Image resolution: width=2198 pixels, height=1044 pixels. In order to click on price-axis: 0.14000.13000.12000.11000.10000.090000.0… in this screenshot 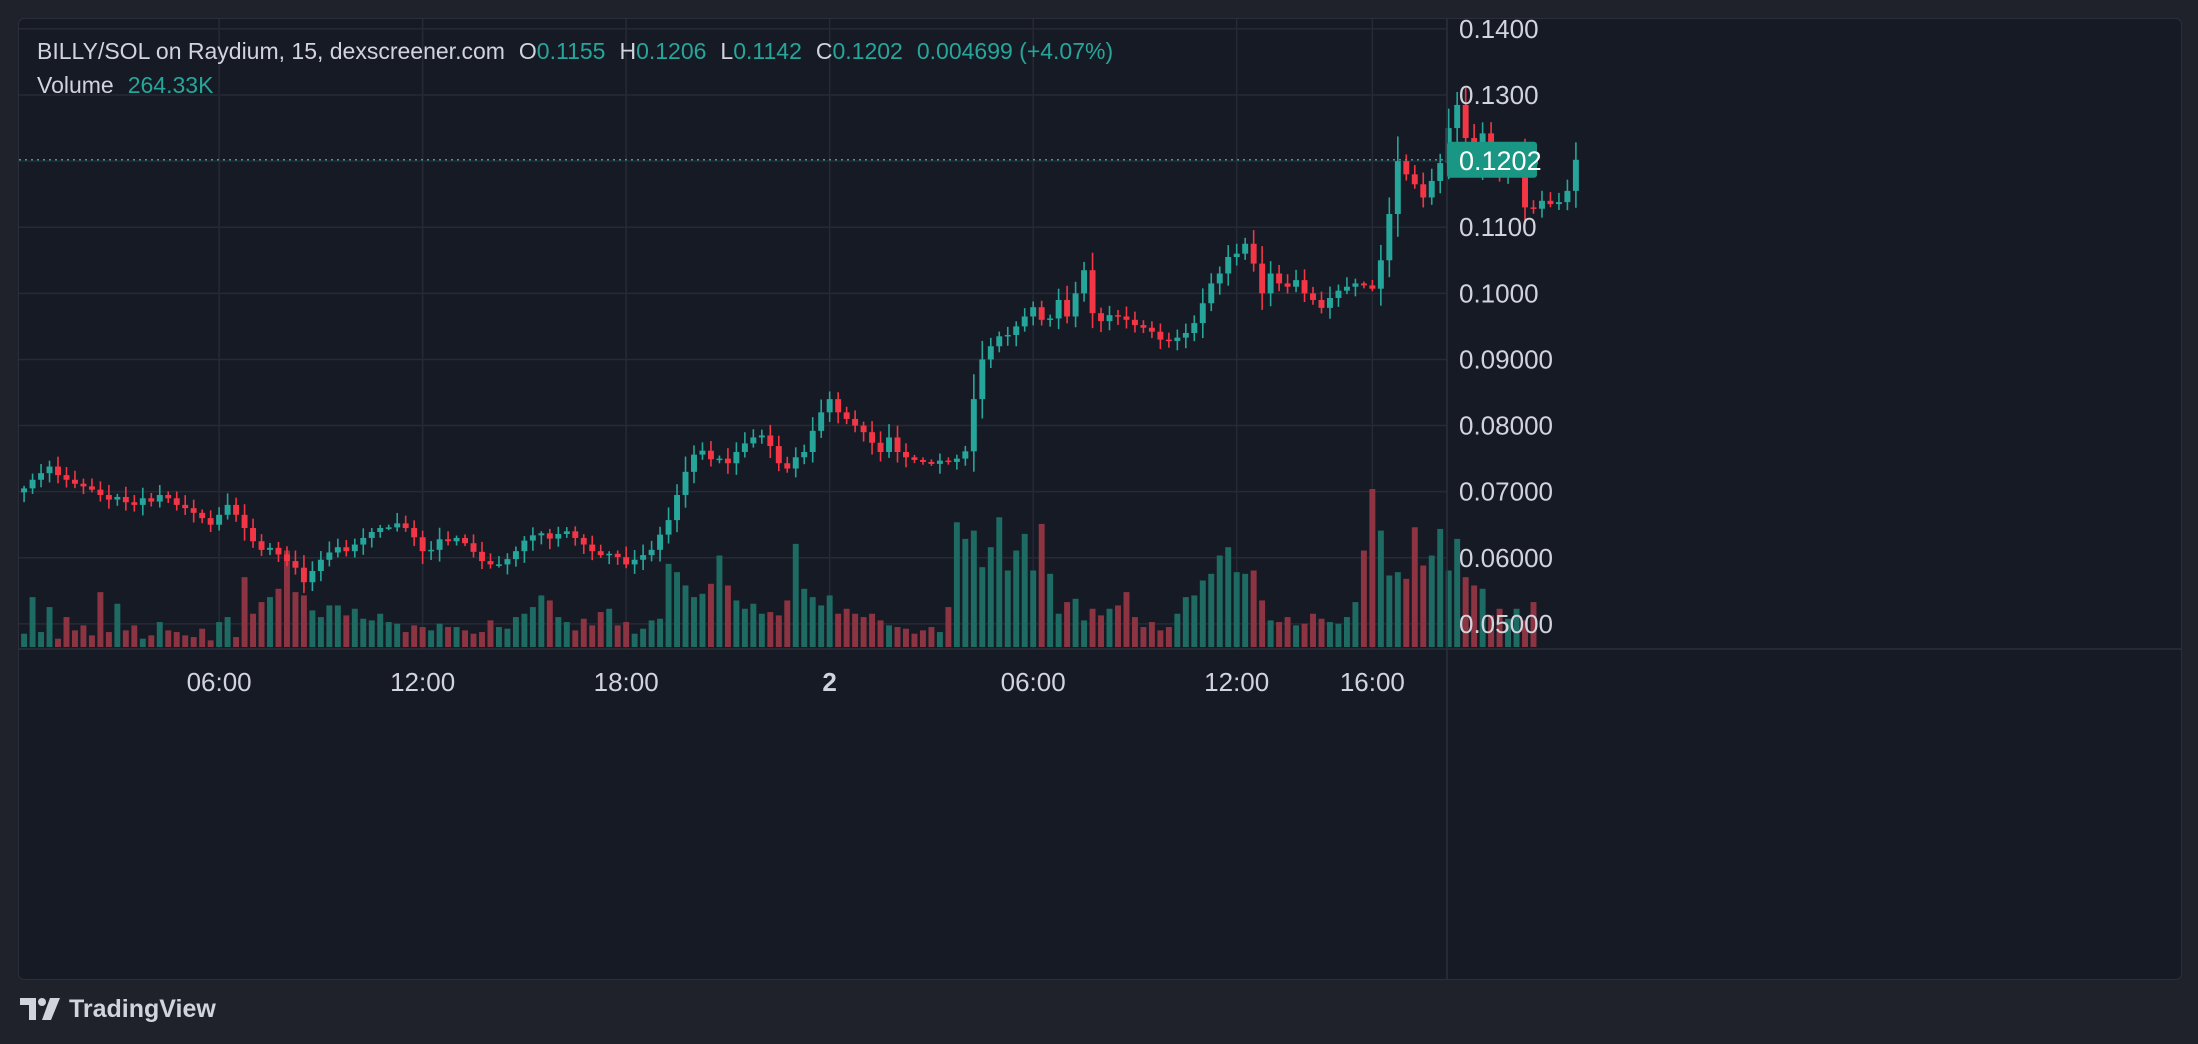, I will do `click(1506, 329)`.